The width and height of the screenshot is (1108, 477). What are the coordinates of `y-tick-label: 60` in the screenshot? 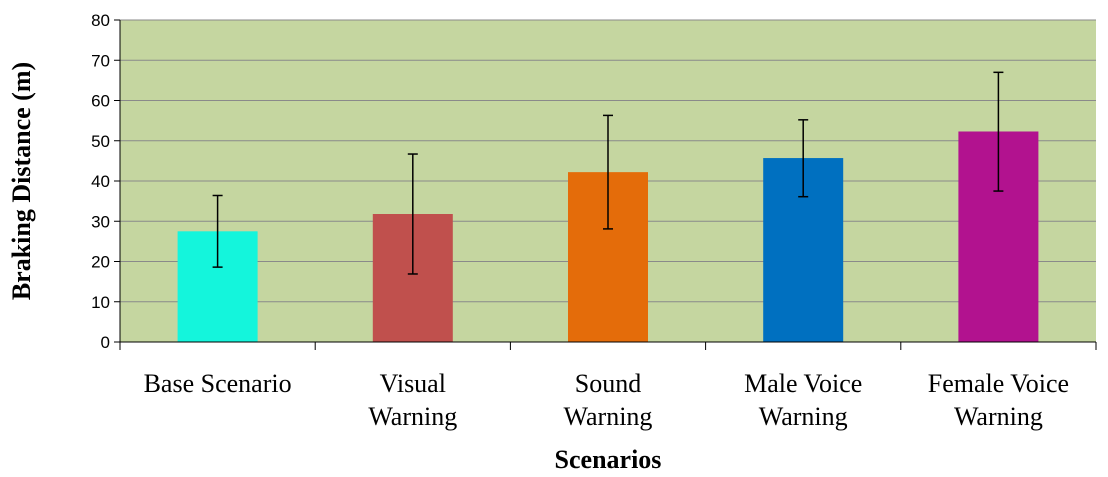 It's located at (100, 101).